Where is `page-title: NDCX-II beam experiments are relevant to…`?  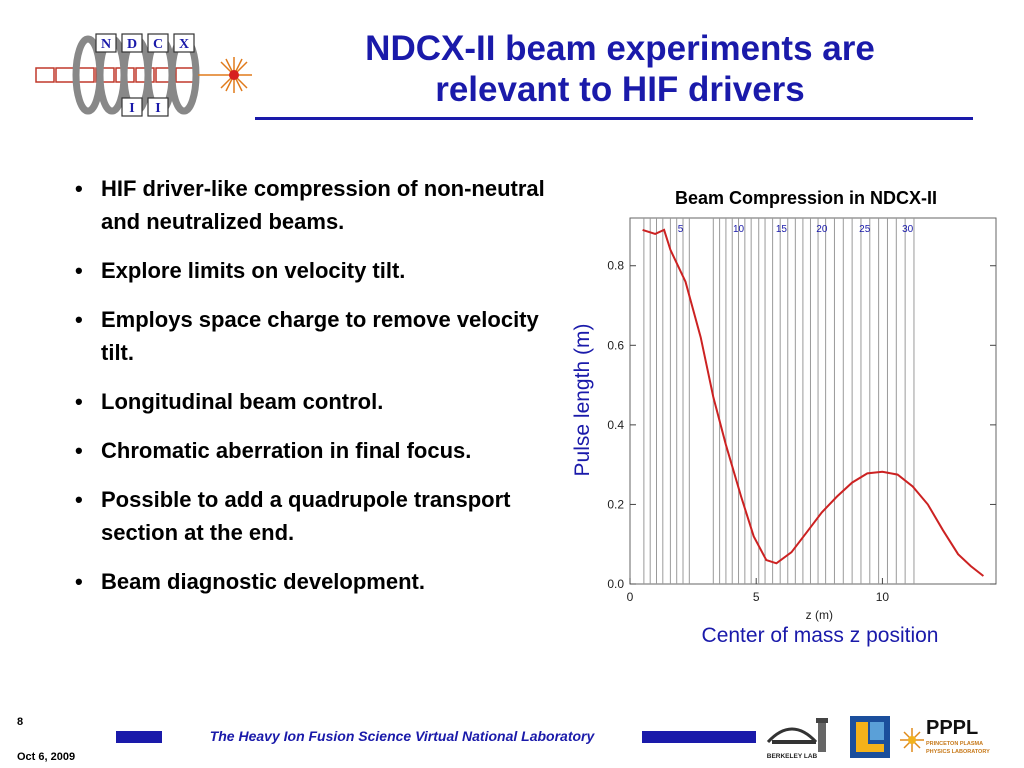 page-title: NDCX-II beam experiments are relevant to… is located at coordinates (620, 69).